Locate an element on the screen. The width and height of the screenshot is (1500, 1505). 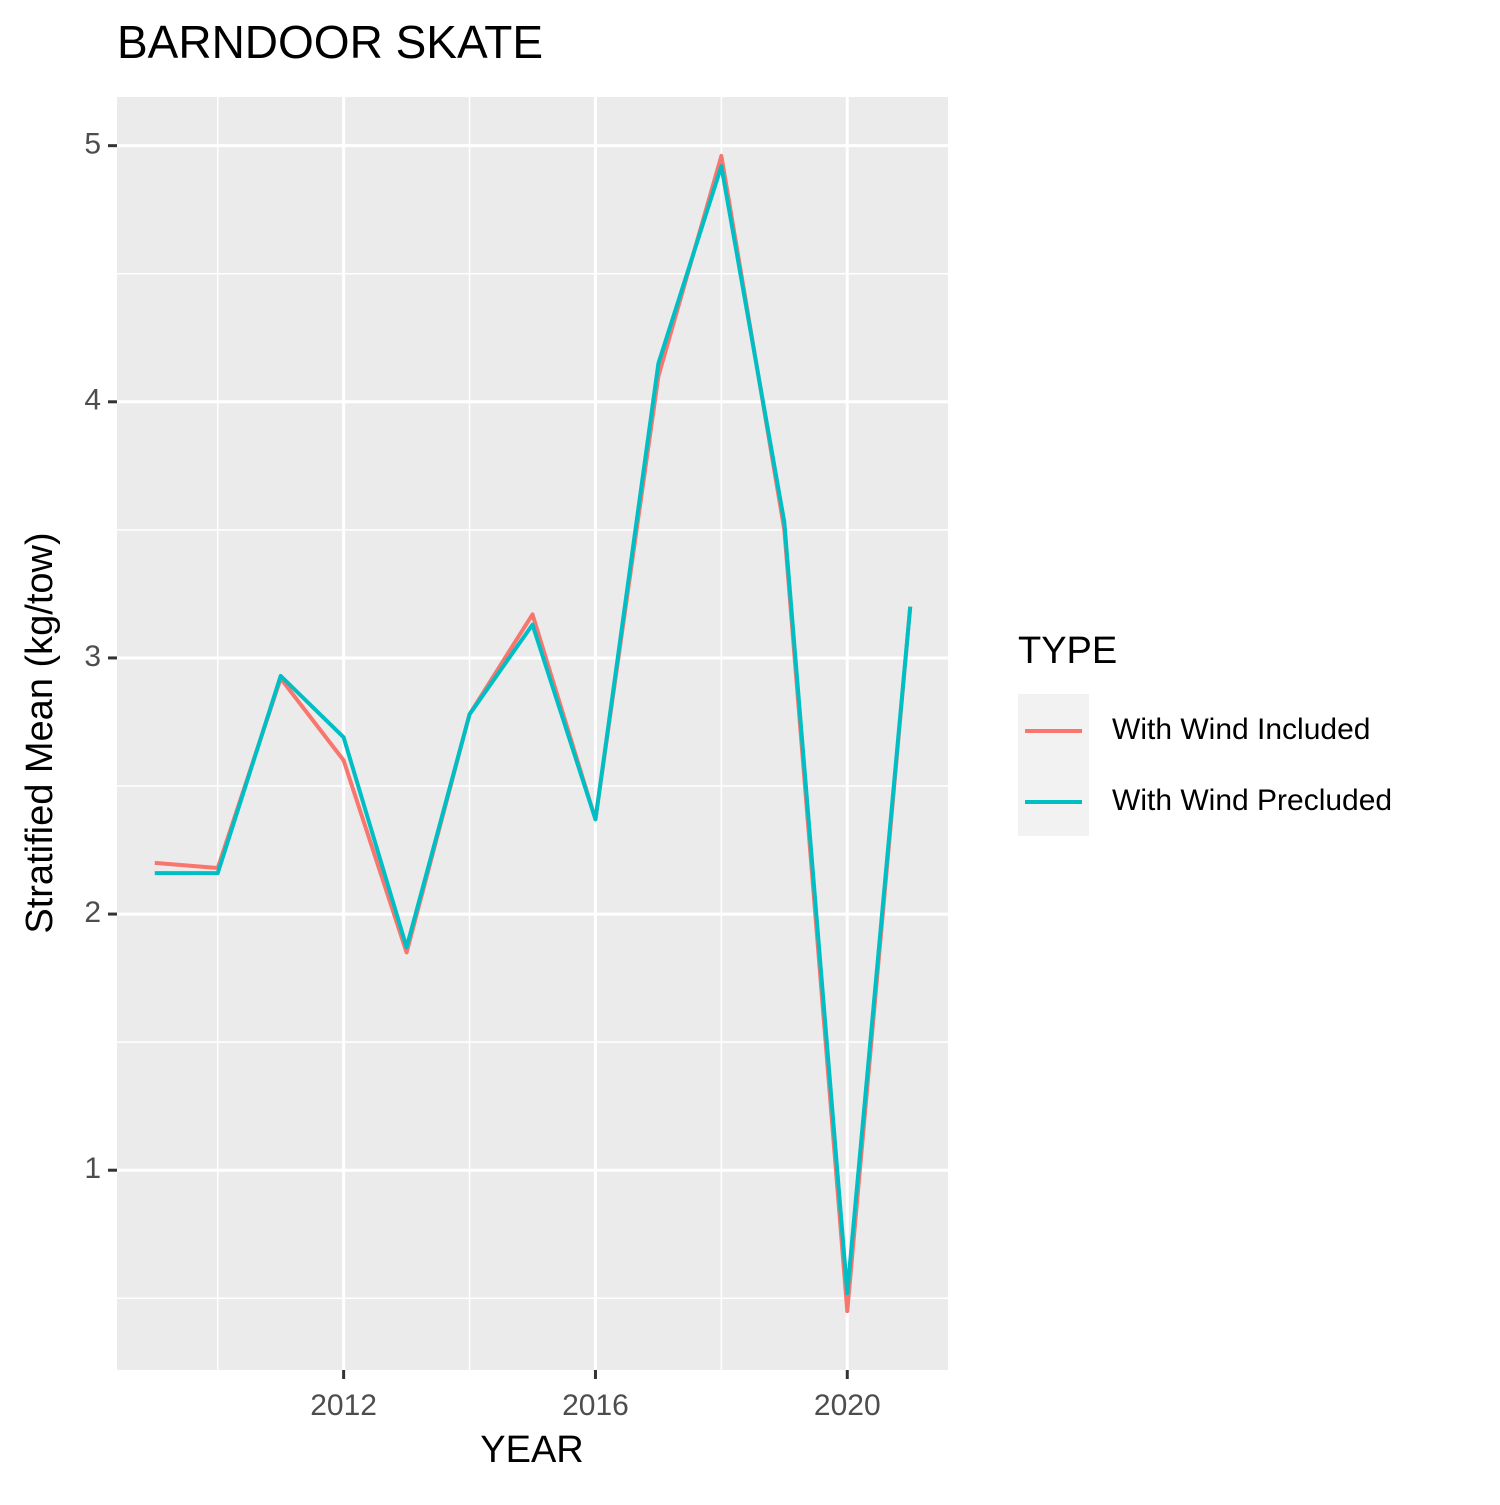
y-tick-label: 4 is located at coordinates (92, 400).